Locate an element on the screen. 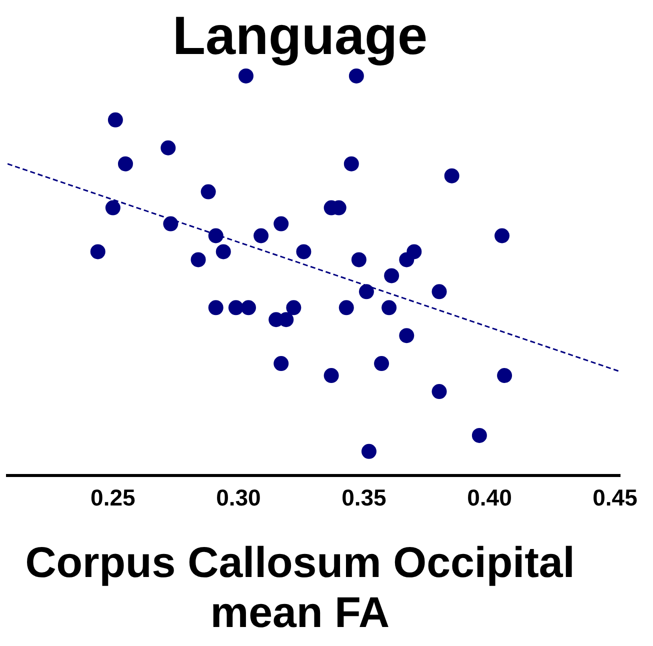  x-tick-label: 0.25 is located at coordinates (113, 497).